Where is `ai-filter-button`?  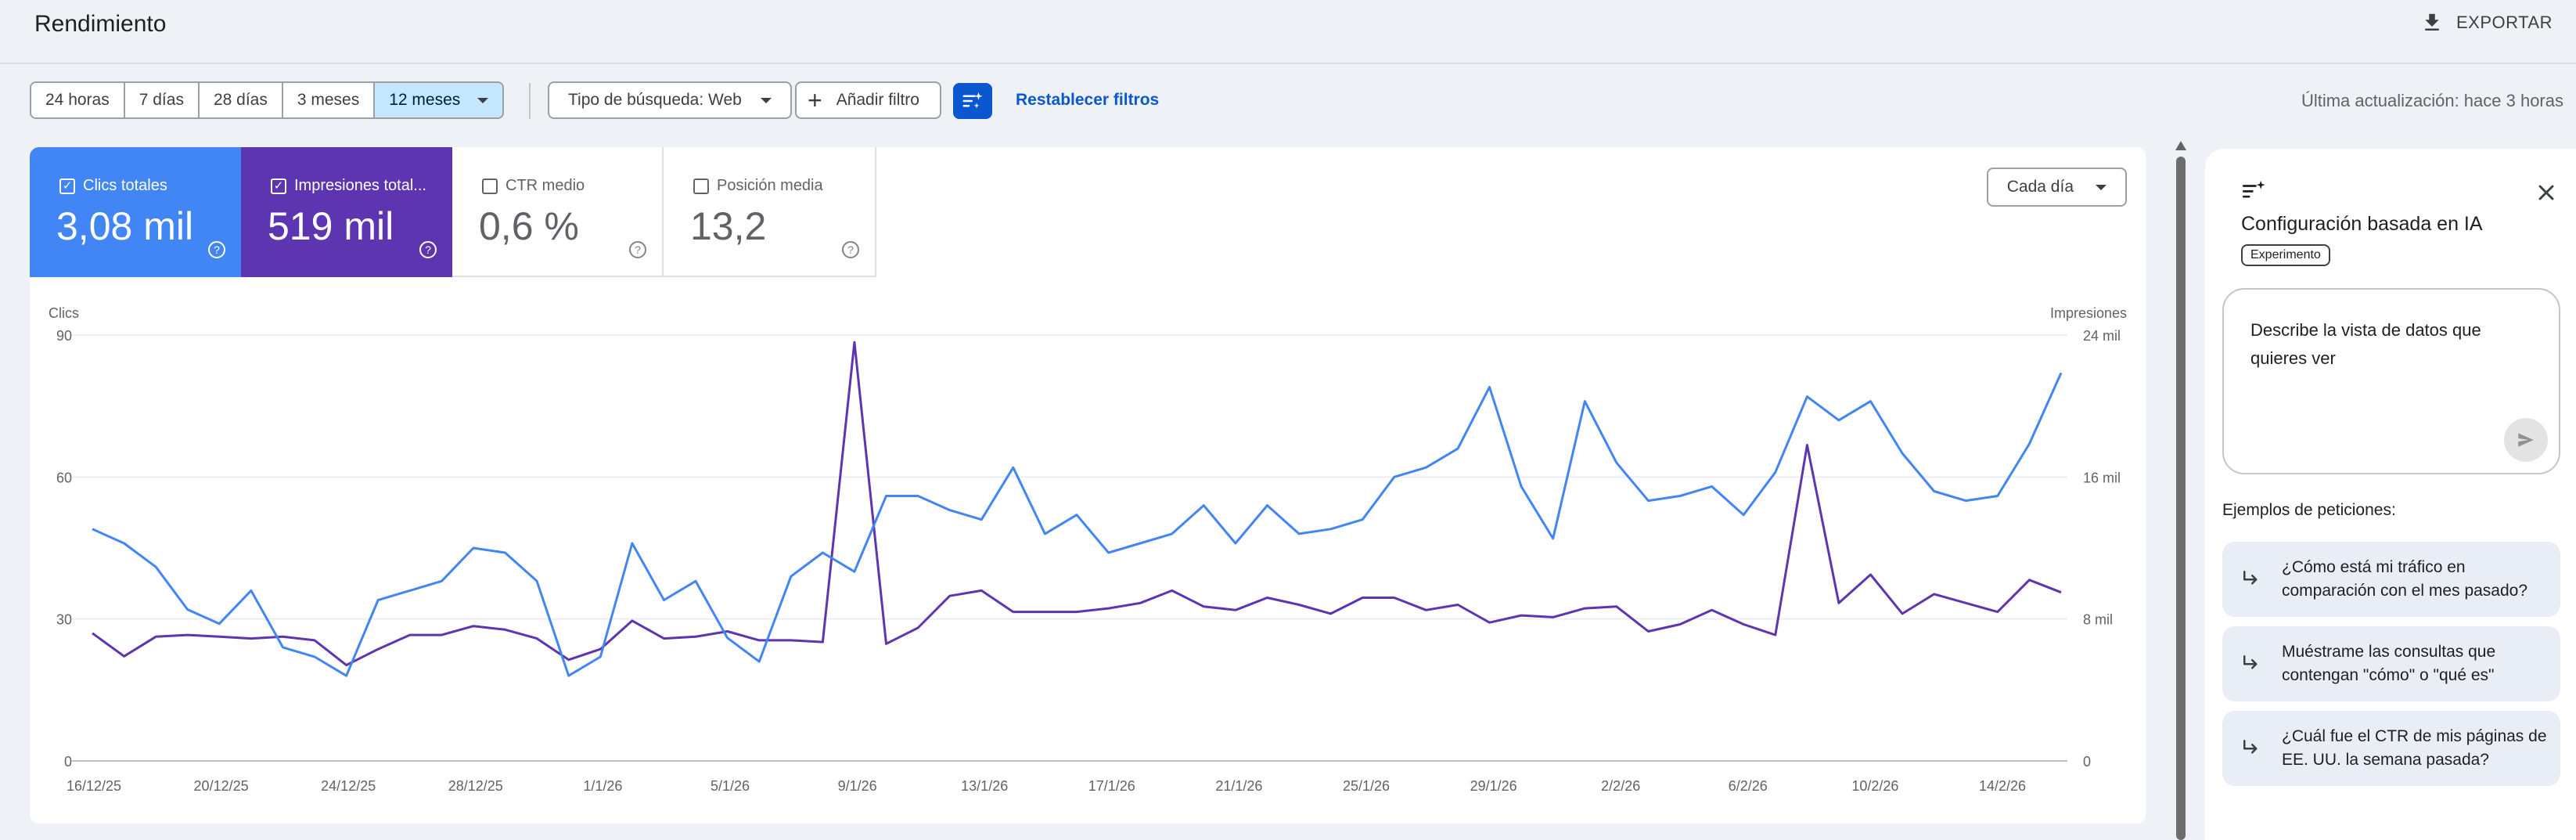
ai-filter-button is located at coordinates (973, 101).